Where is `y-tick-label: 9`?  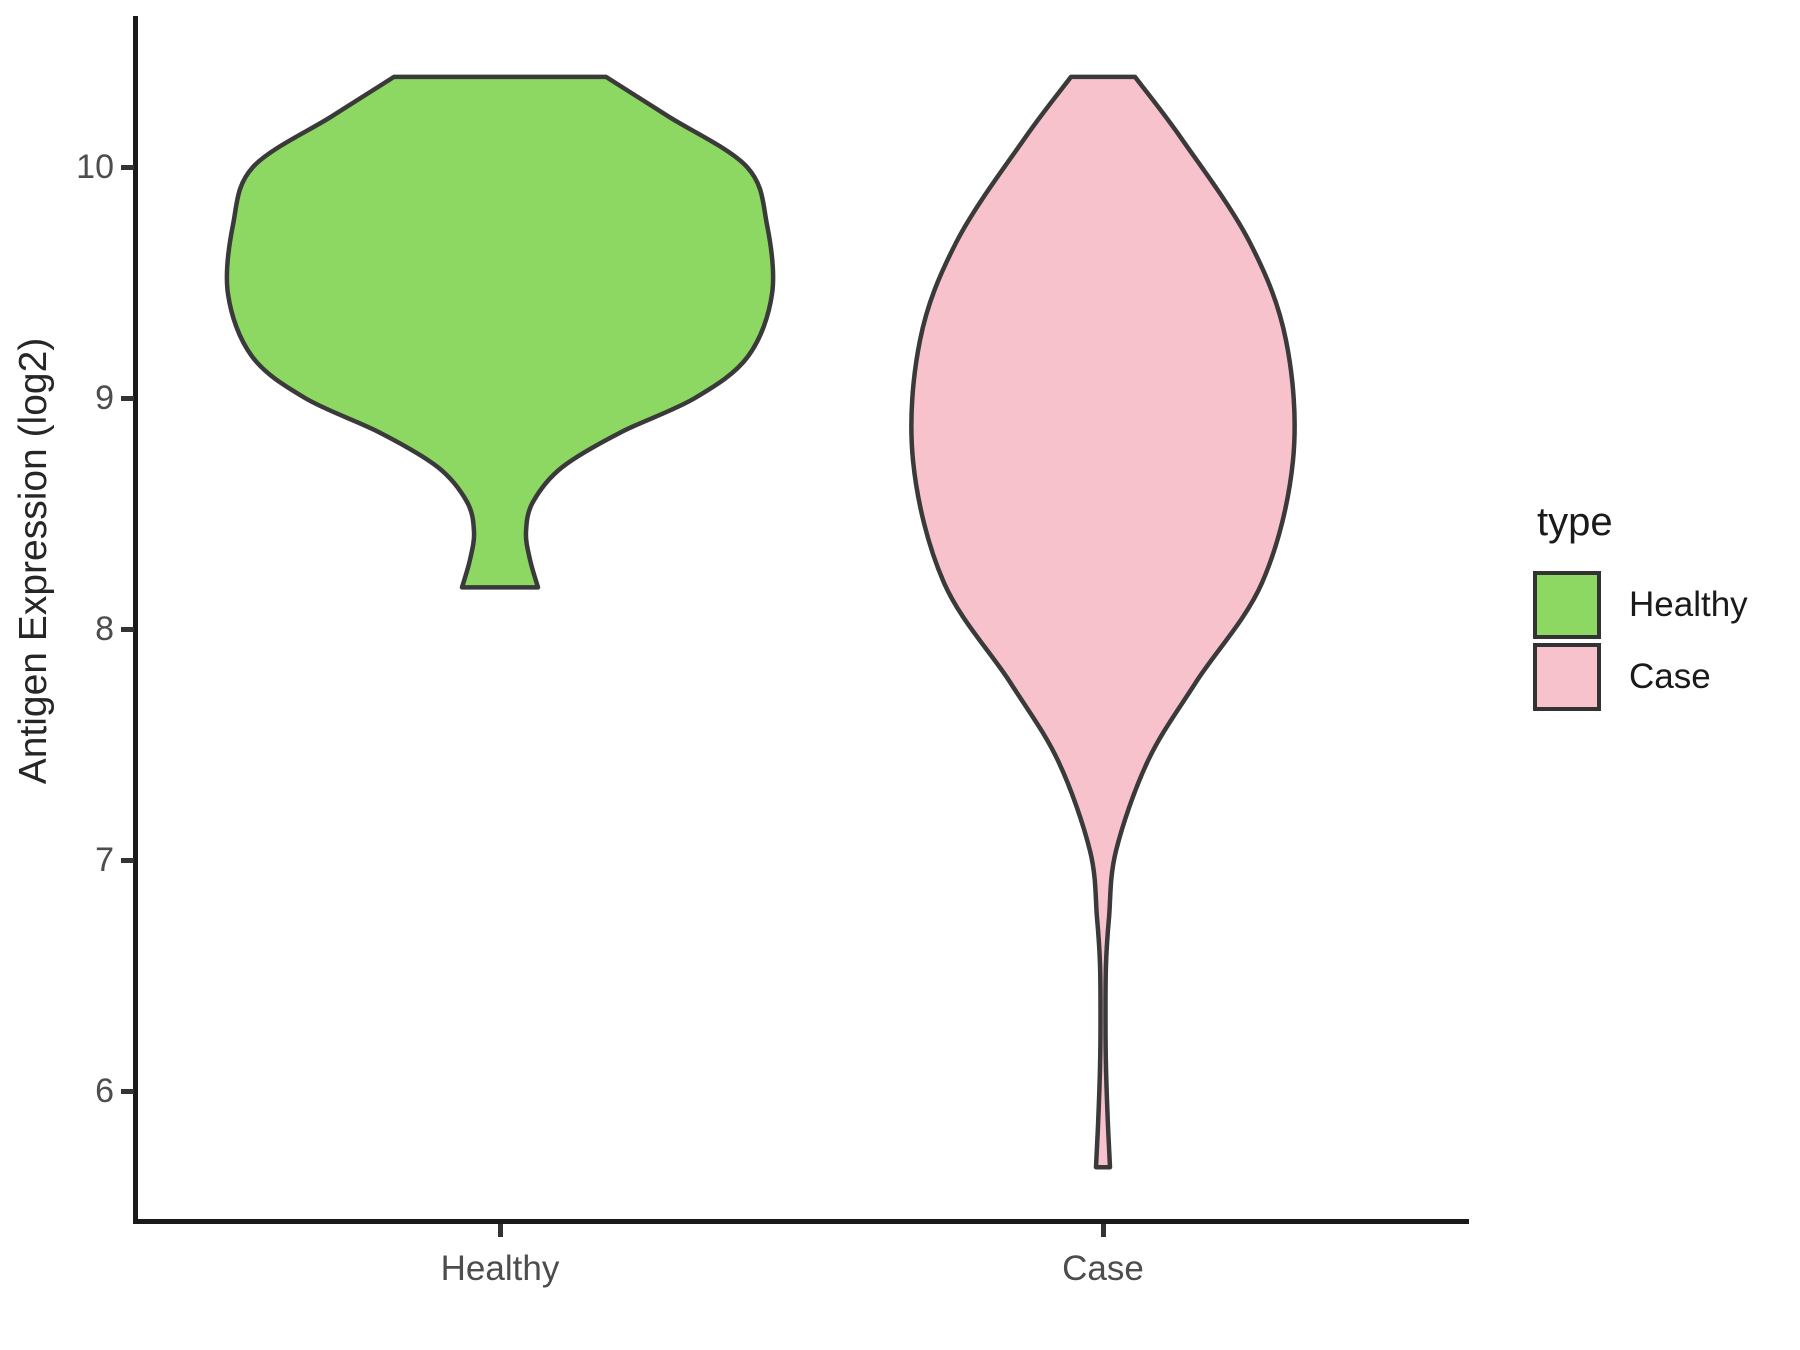
y-tick-label: 9 is located at coordinates (104, 398).